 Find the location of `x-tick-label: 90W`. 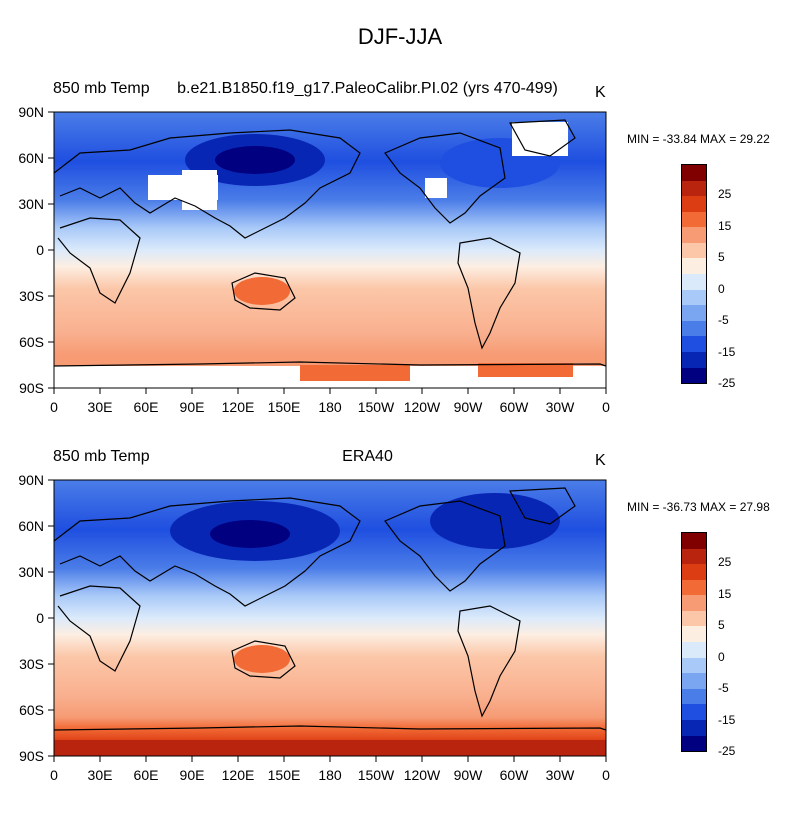

x-tick-label: 90W is located at coordinates (469, 407).